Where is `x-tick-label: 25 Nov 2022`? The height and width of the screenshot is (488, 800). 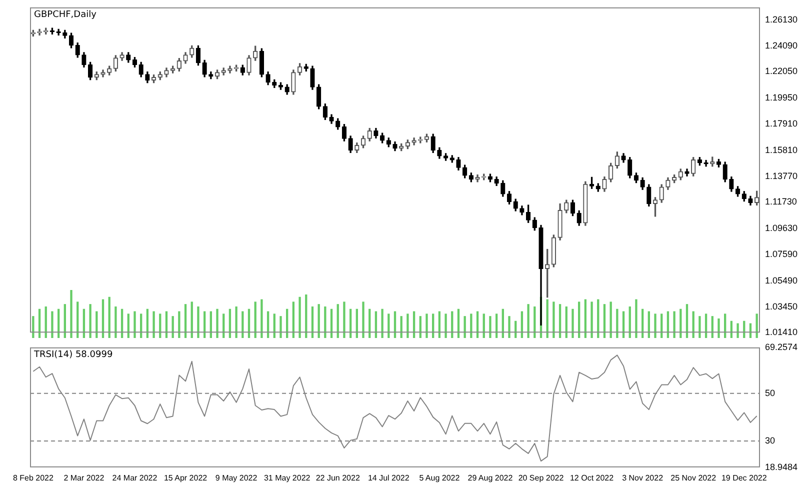 x-tick-label: 25 Nov 2022 is located at coordinates (693, 477).